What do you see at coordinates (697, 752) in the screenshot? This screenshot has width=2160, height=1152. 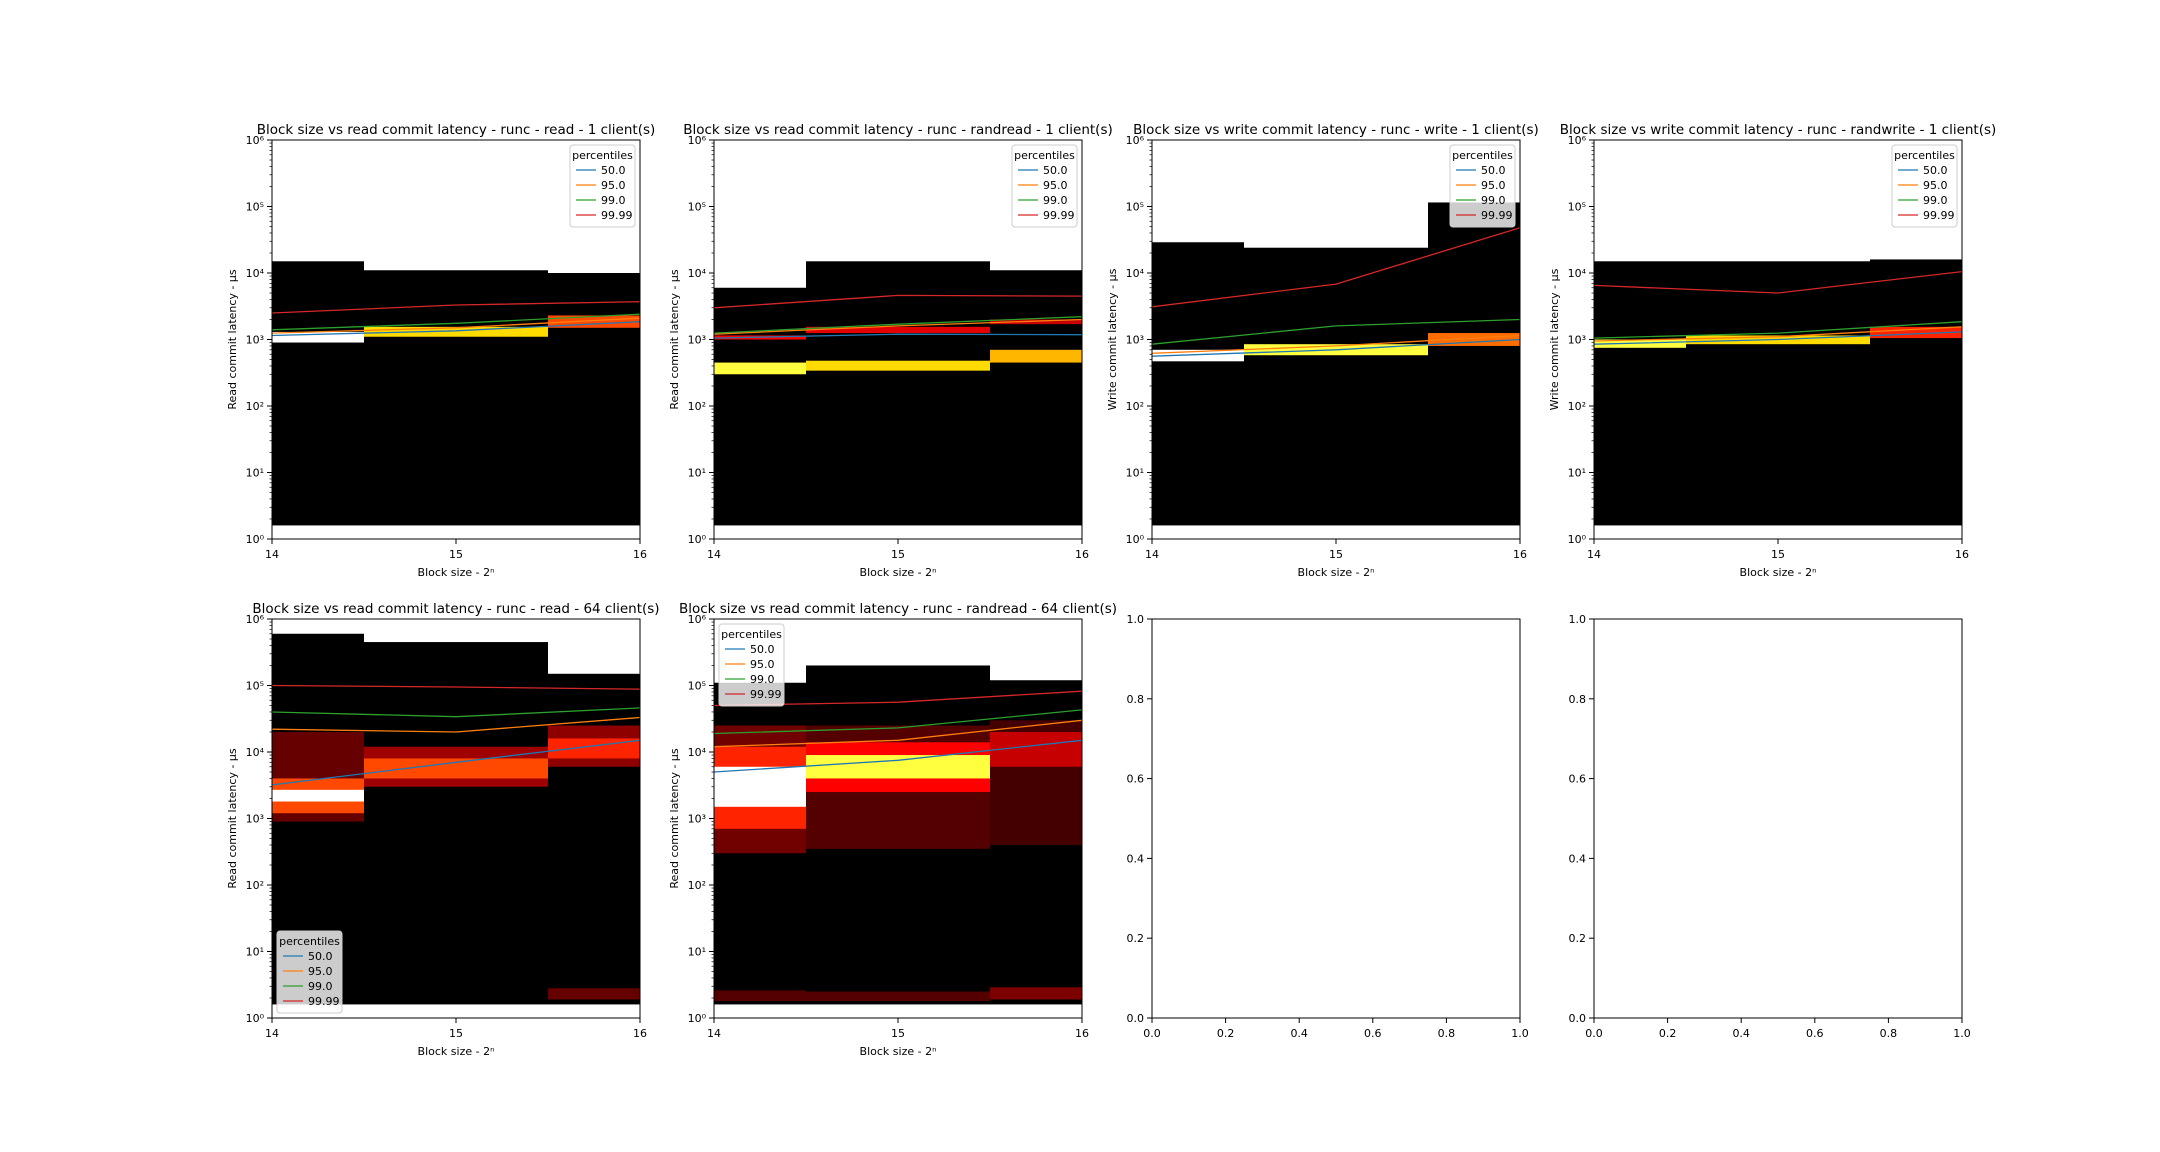 I see `y-tick-label: 10⁴` at bounding box center [697, 752].